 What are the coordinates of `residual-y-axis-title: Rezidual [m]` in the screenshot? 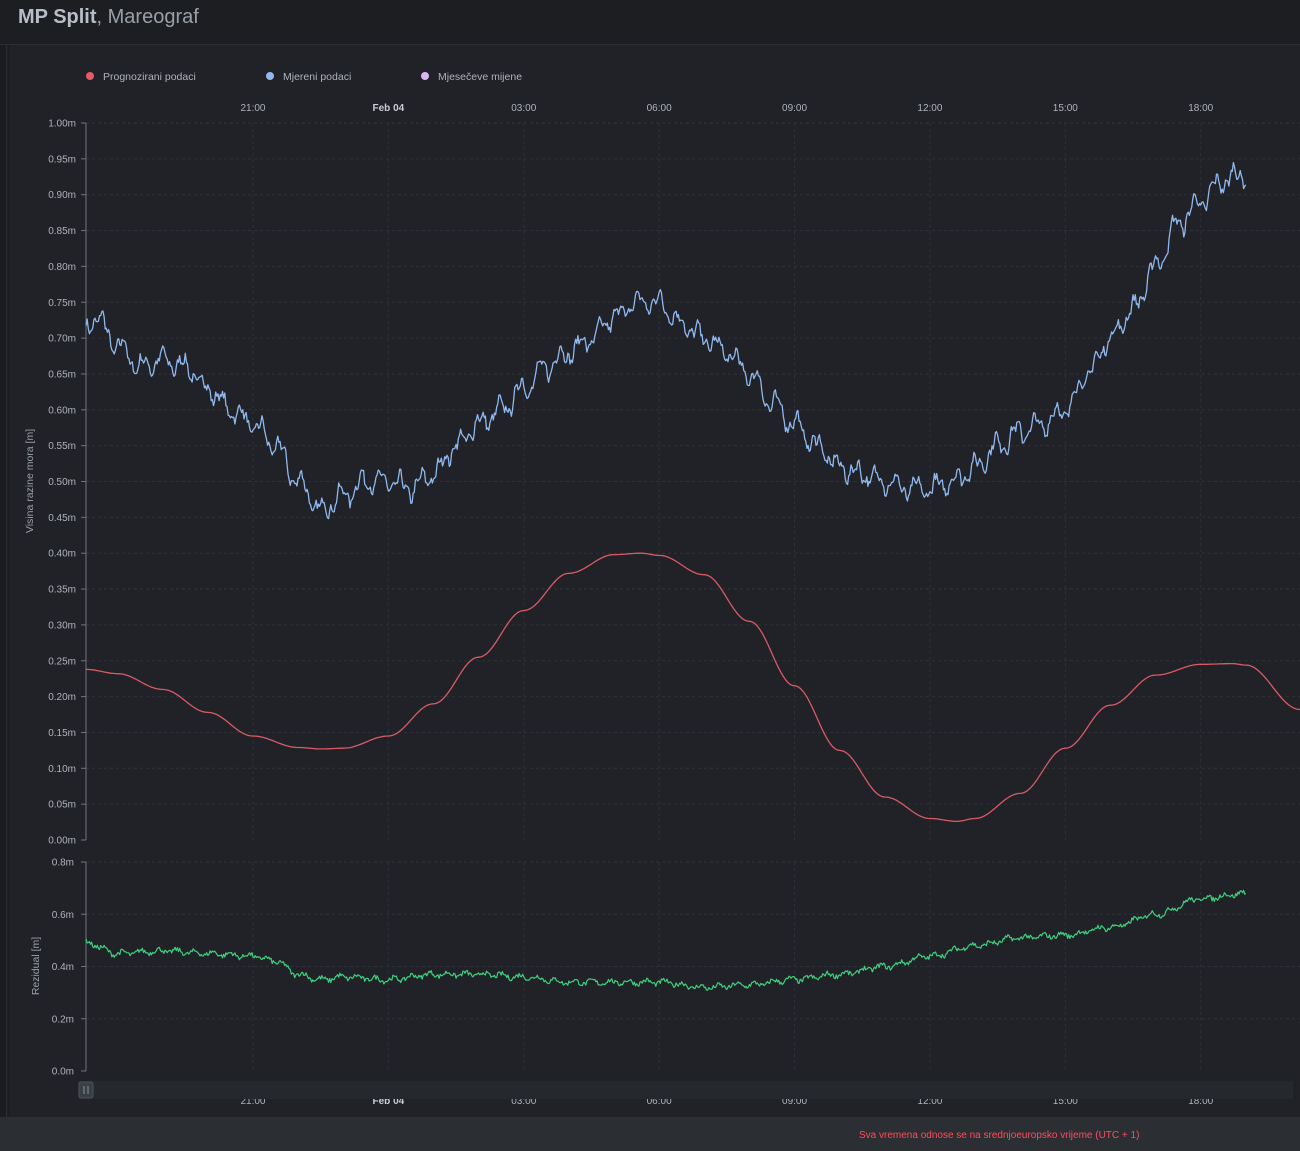 It's located at (36, 966).